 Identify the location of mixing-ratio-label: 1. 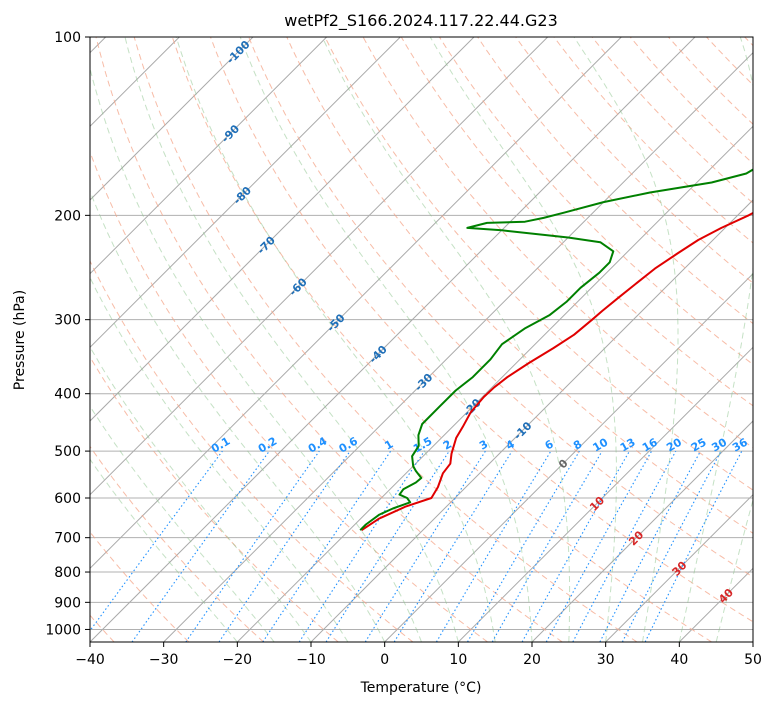
(388, 445).